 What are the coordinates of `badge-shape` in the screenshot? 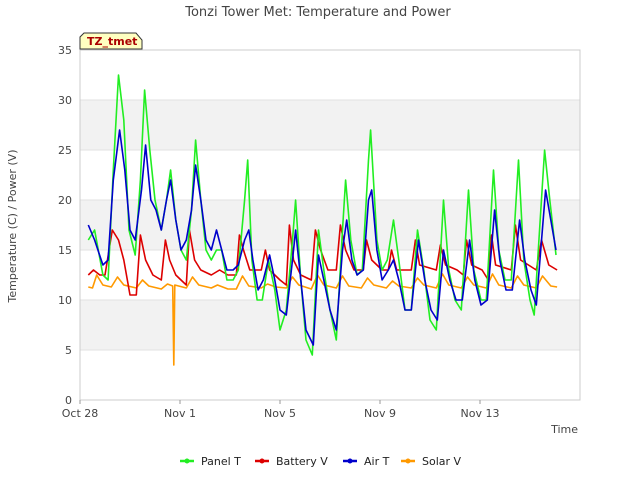 It's located at (111, 41).